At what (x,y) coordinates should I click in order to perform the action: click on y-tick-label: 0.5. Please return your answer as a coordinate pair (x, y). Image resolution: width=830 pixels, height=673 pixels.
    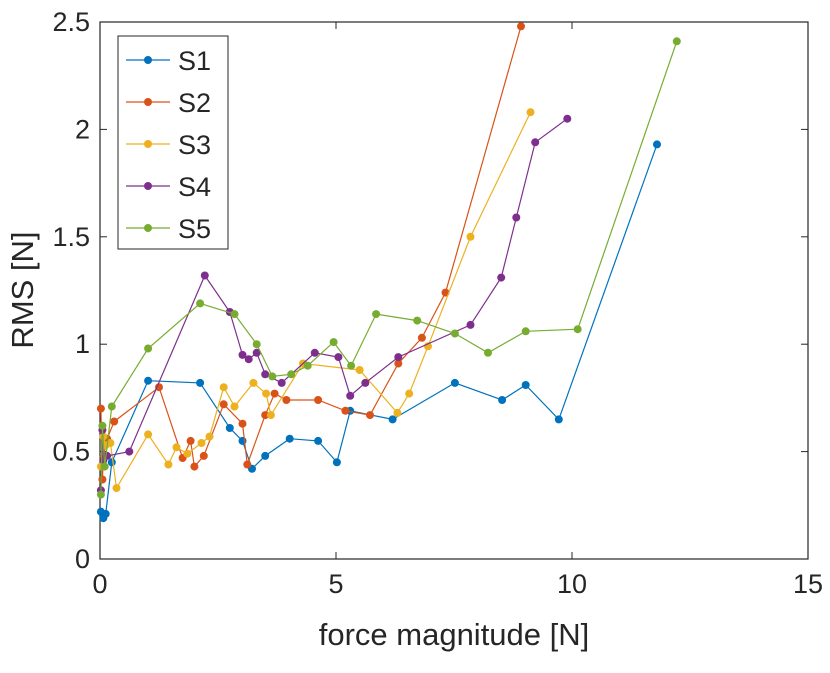
    Looking at the image, I should click on (71, 452).